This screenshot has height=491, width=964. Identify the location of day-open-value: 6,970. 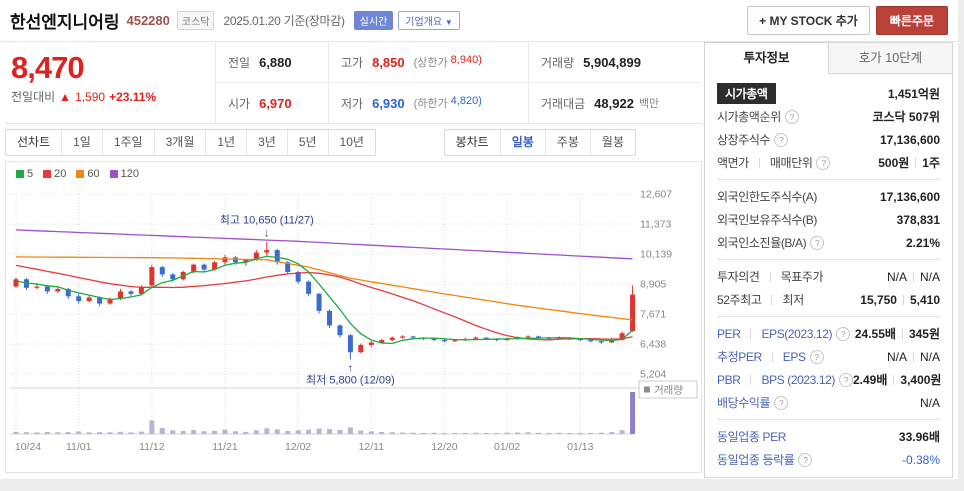
(275, 103).